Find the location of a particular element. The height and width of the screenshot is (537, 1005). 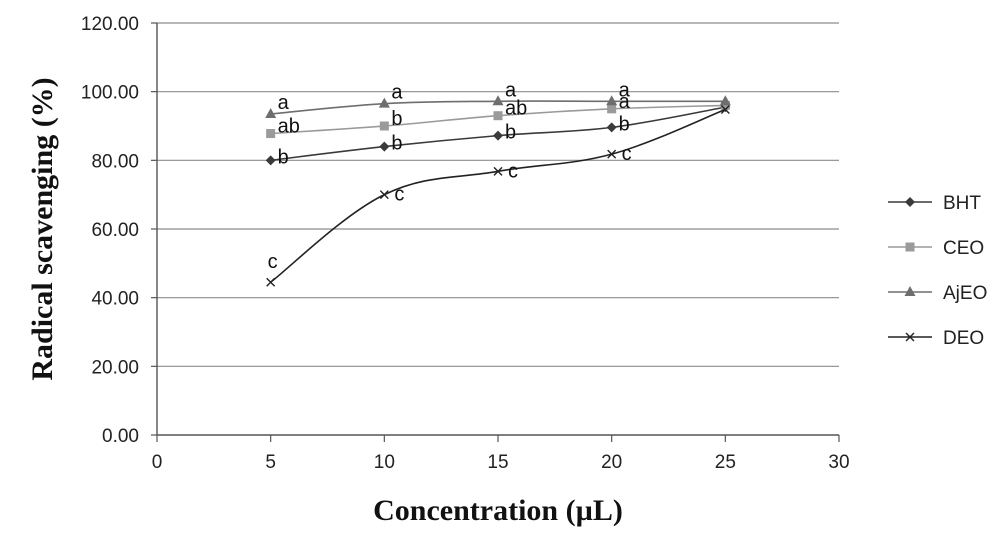

legend-label: AjEO is located at coordinates (965, 293).